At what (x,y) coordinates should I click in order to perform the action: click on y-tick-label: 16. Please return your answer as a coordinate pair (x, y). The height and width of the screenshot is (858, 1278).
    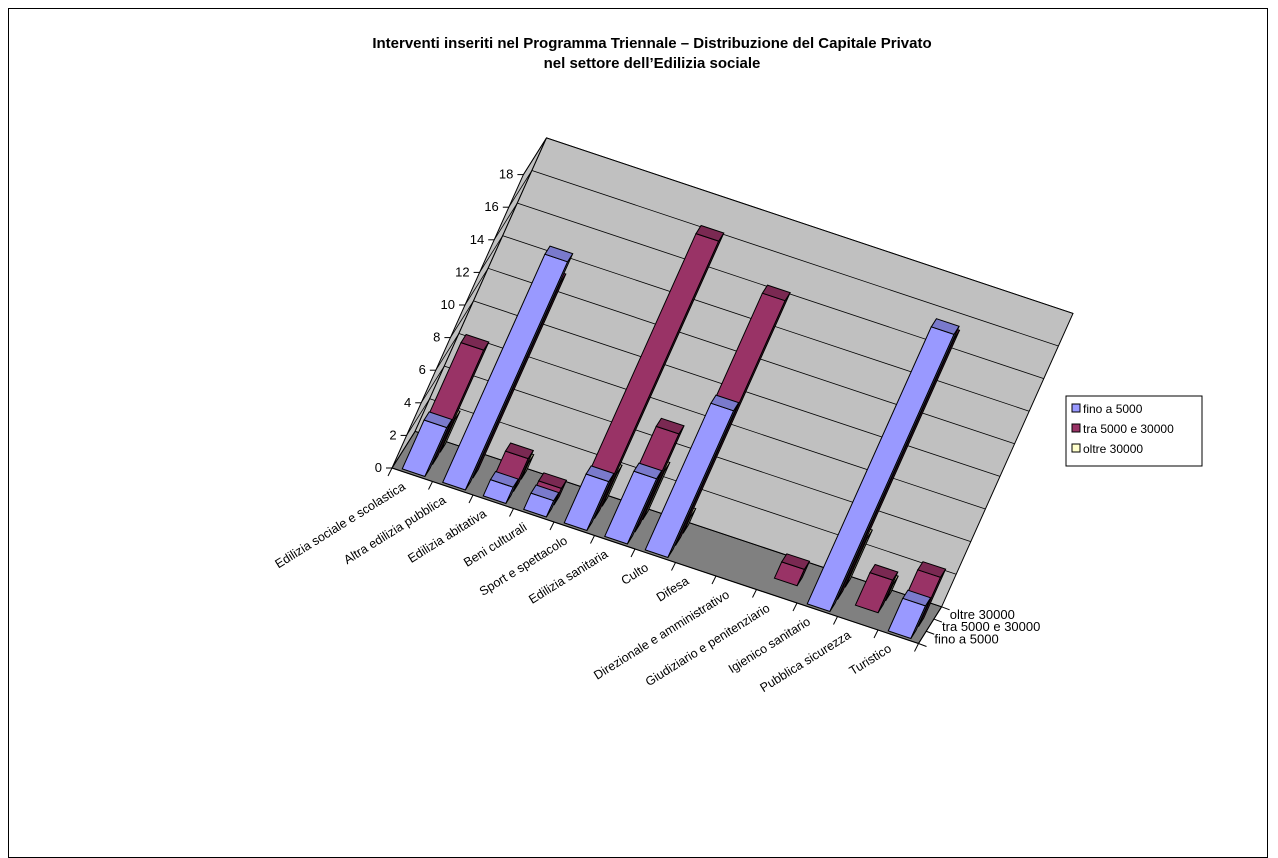
    Looking at the image, I should click on (491, 206).